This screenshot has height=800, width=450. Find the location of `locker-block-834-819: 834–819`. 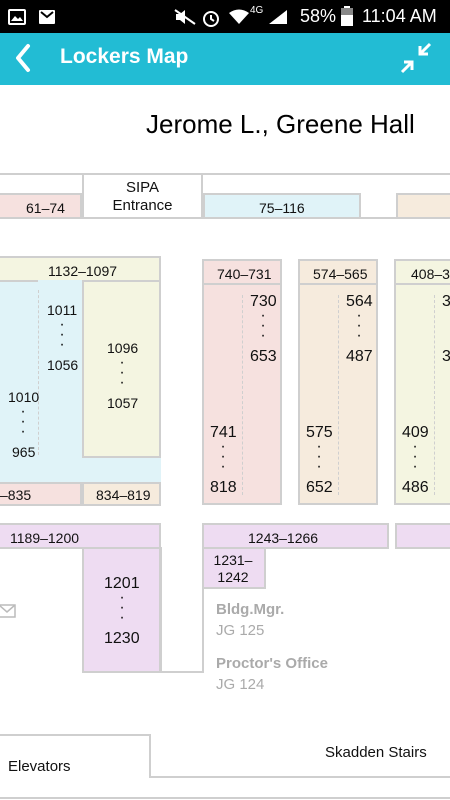

locker-block-834-819: 834–819 is located at coordinates (121, 494).